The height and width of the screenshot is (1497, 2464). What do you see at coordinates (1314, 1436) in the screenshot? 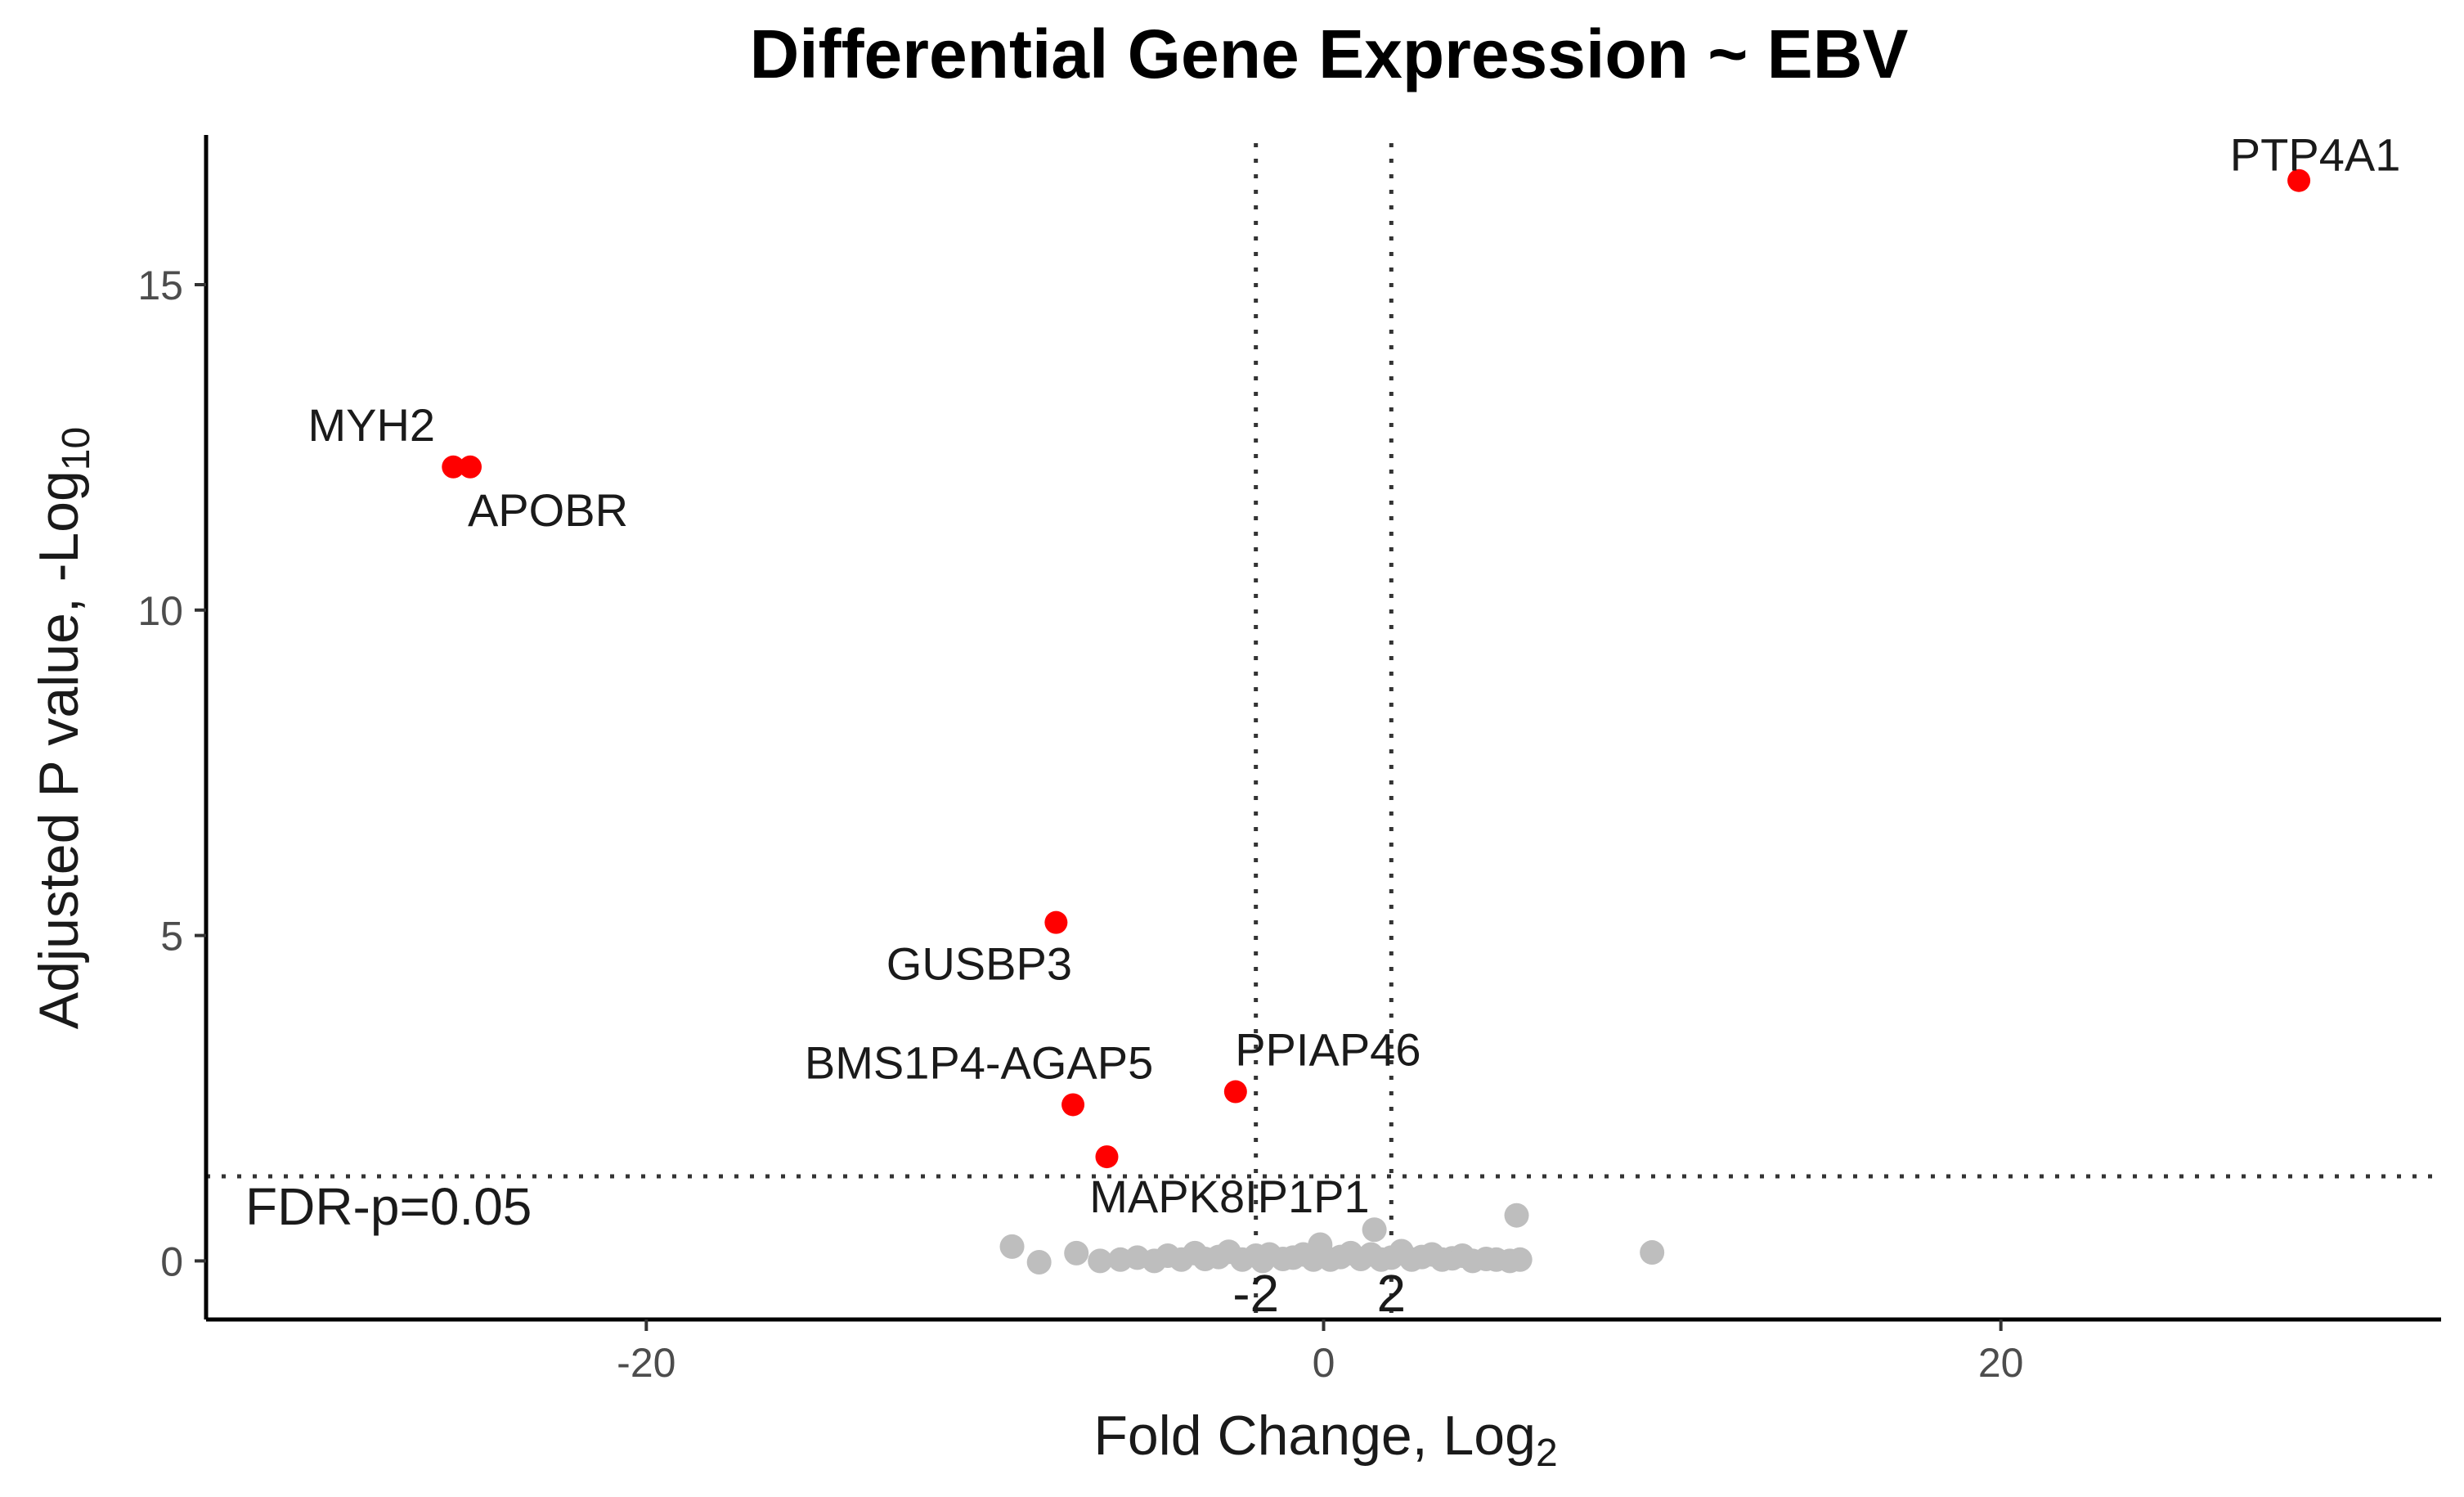
I see `x-axis-title-main: Fold Change, Log` at bounding box center [1314, 1436].